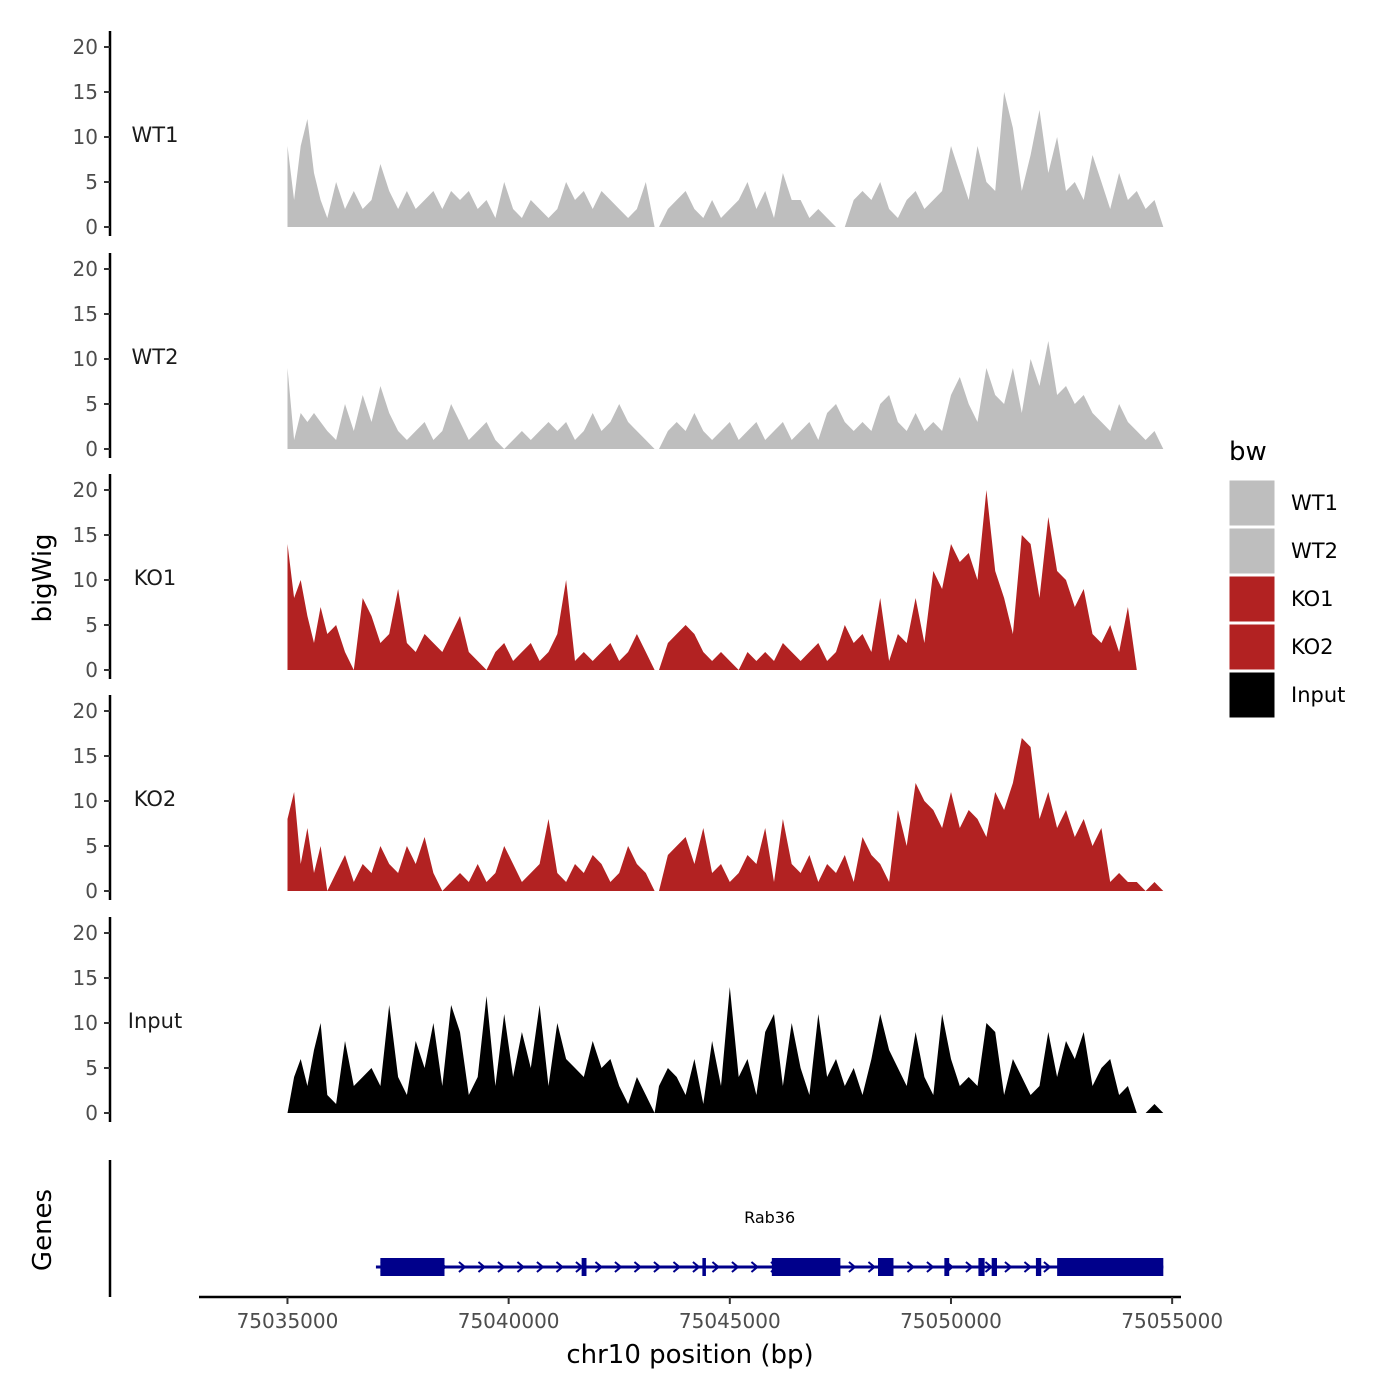  What do you see at coordinates (155, 135) in the screenshot?
I see `track-label-wt1: WT1` at bounding box center [155, 135].